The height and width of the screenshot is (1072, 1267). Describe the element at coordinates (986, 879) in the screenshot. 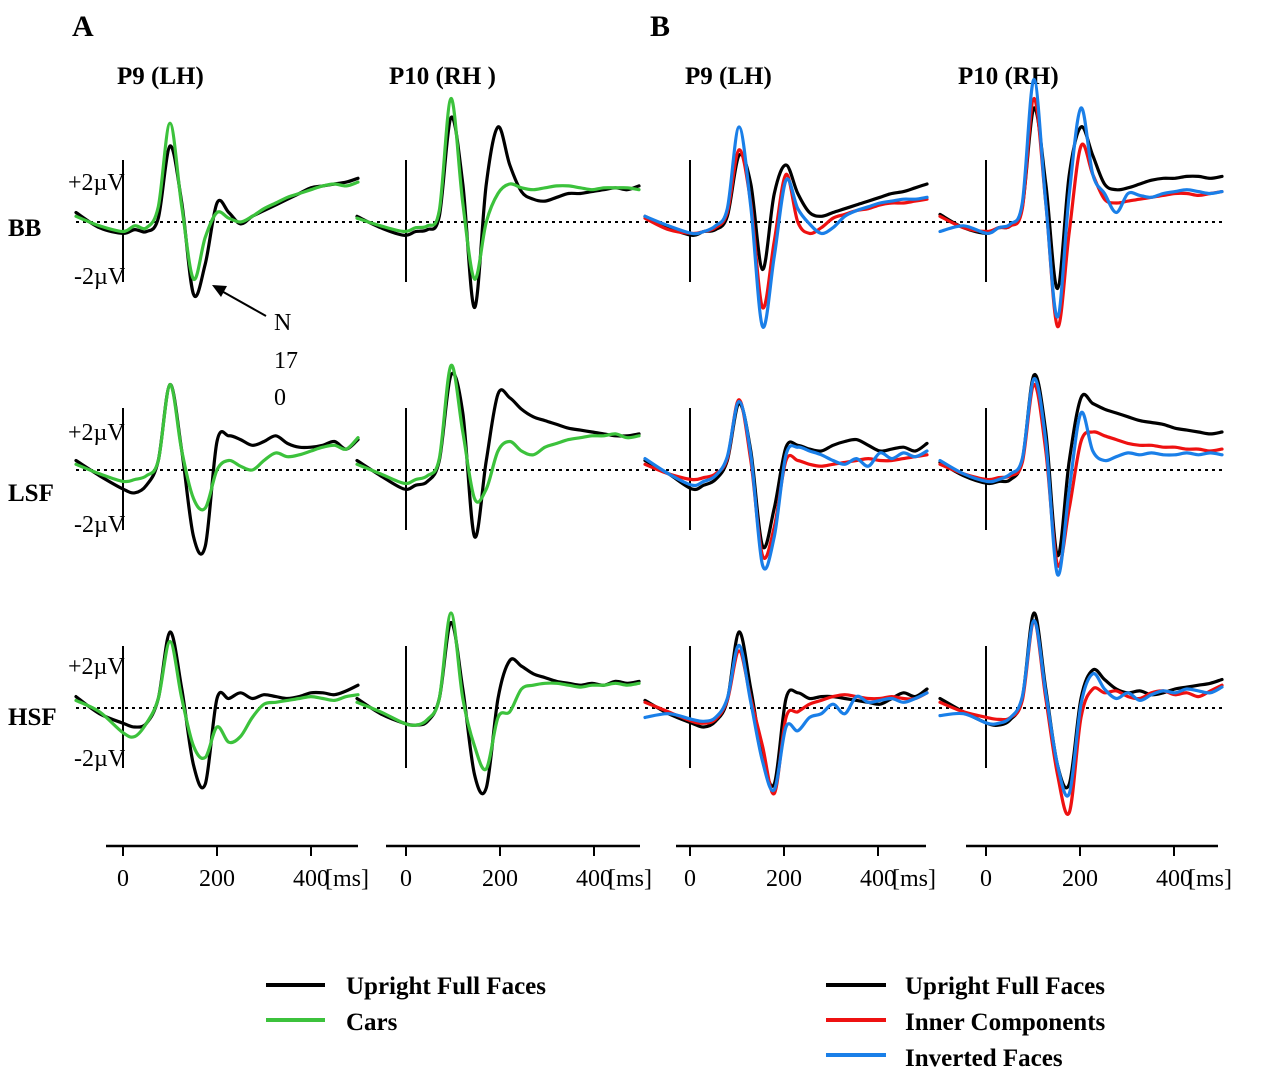

I see `time-tick-label-3-0: 0` at that location.